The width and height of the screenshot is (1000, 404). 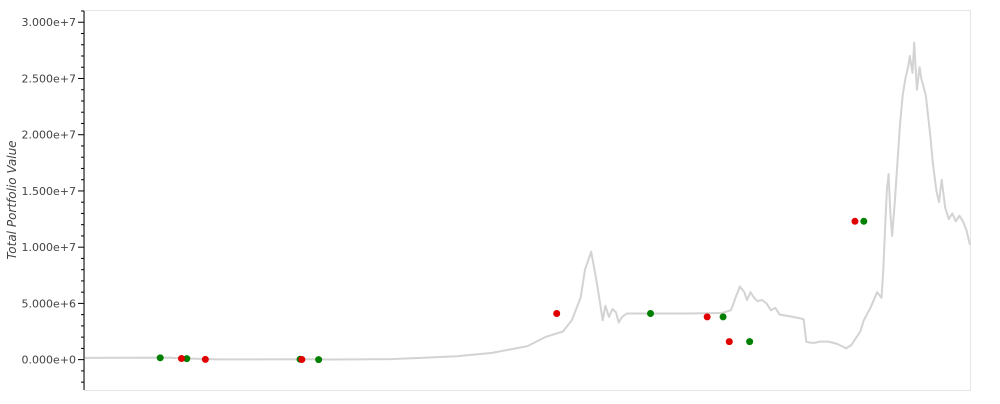 I want to click on y-tick-label: 2.000e+7, so click(x=49, y=135).